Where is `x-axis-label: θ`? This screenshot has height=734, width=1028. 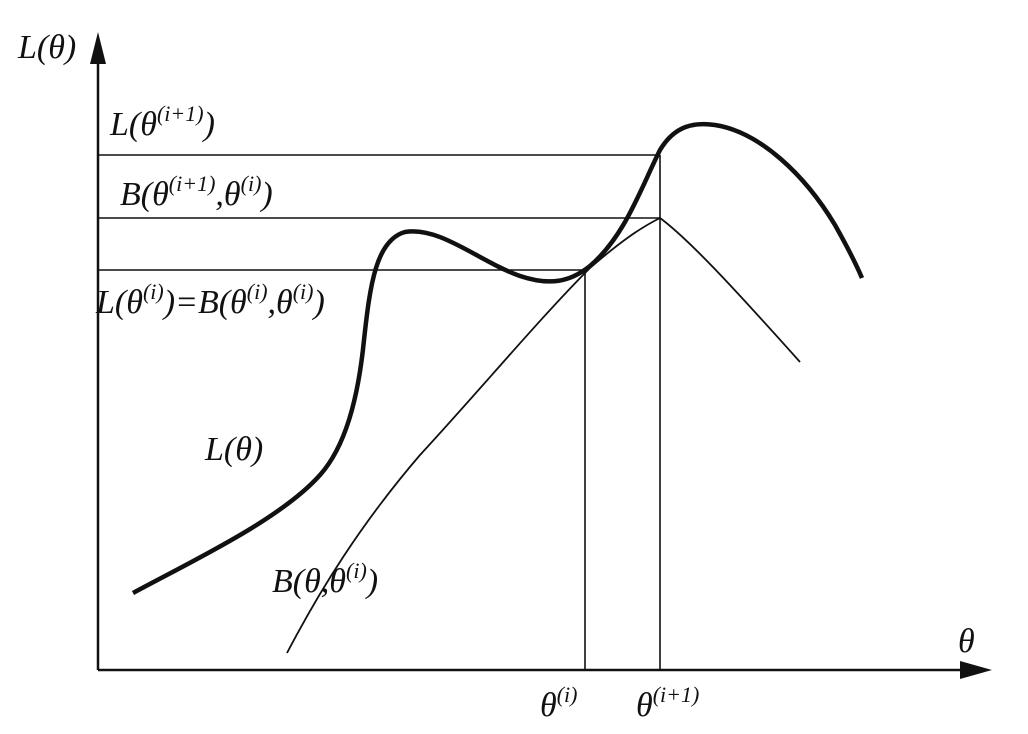
x-axis-label: θ is located at coordinates (966, 641).